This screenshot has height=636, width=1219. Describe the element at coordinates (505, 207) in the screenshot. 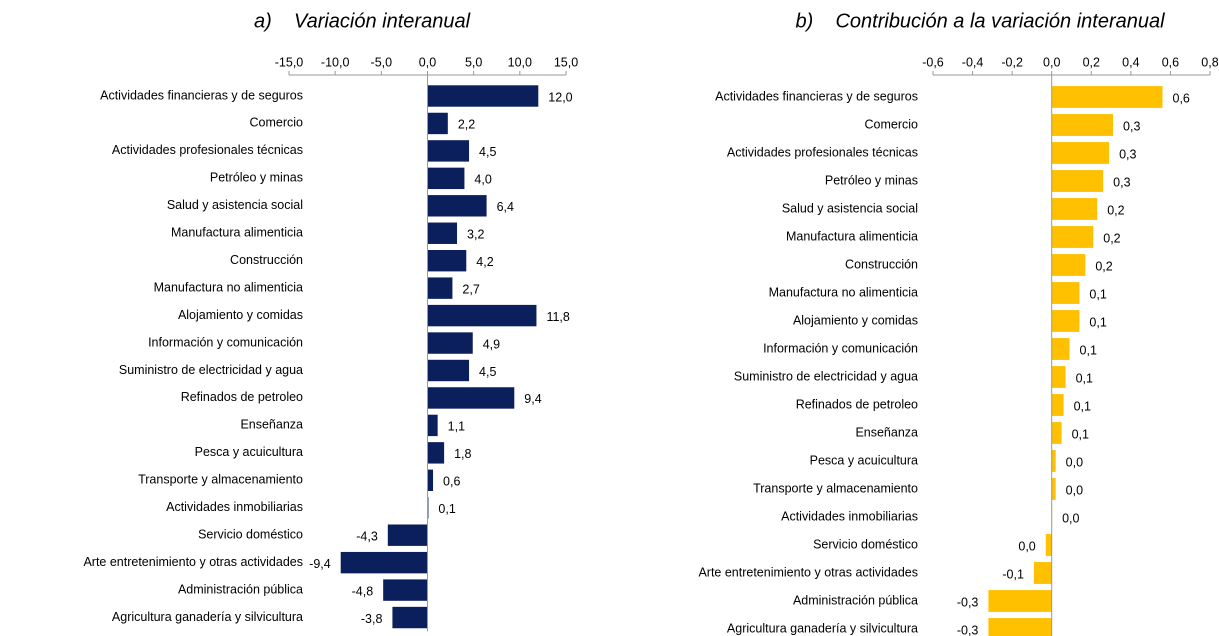

I see `data-label: 6,4` at that location.